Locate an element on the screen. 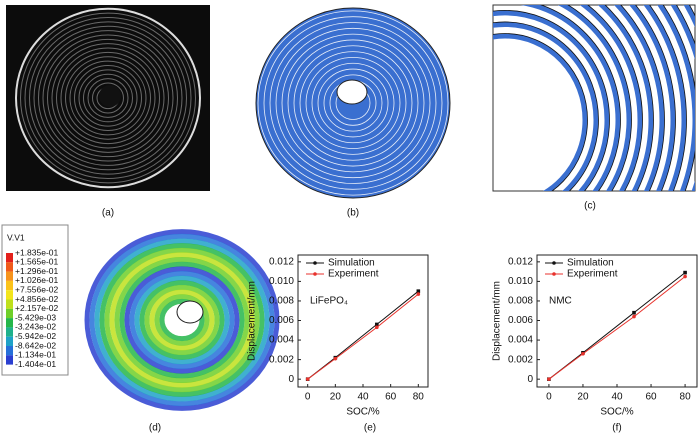 The width and height of the screenshot is (700, 437). colorbar-label: -8.642e-02 is located at coordinates (35, 345).